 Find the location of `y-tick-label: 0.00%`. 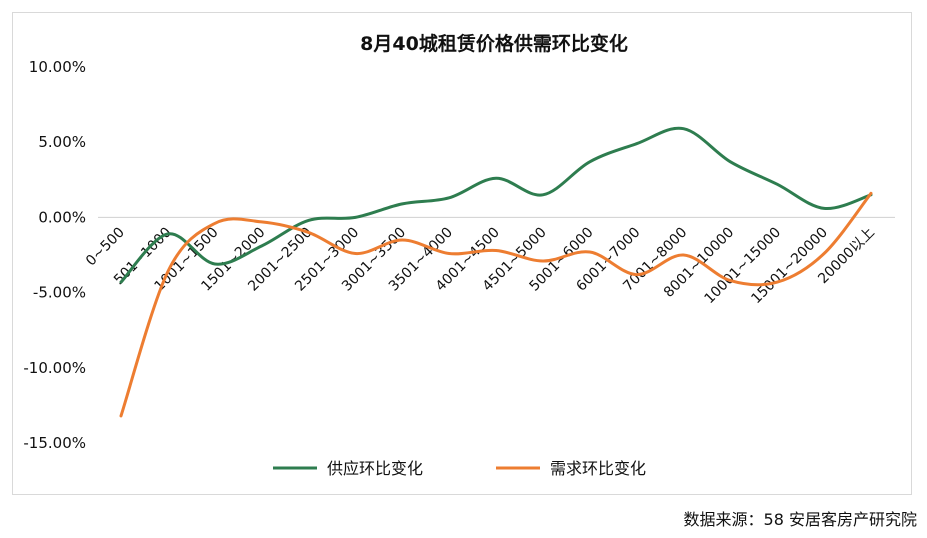

y-tick-label: 0.00% is located at coordinates (62, 217).